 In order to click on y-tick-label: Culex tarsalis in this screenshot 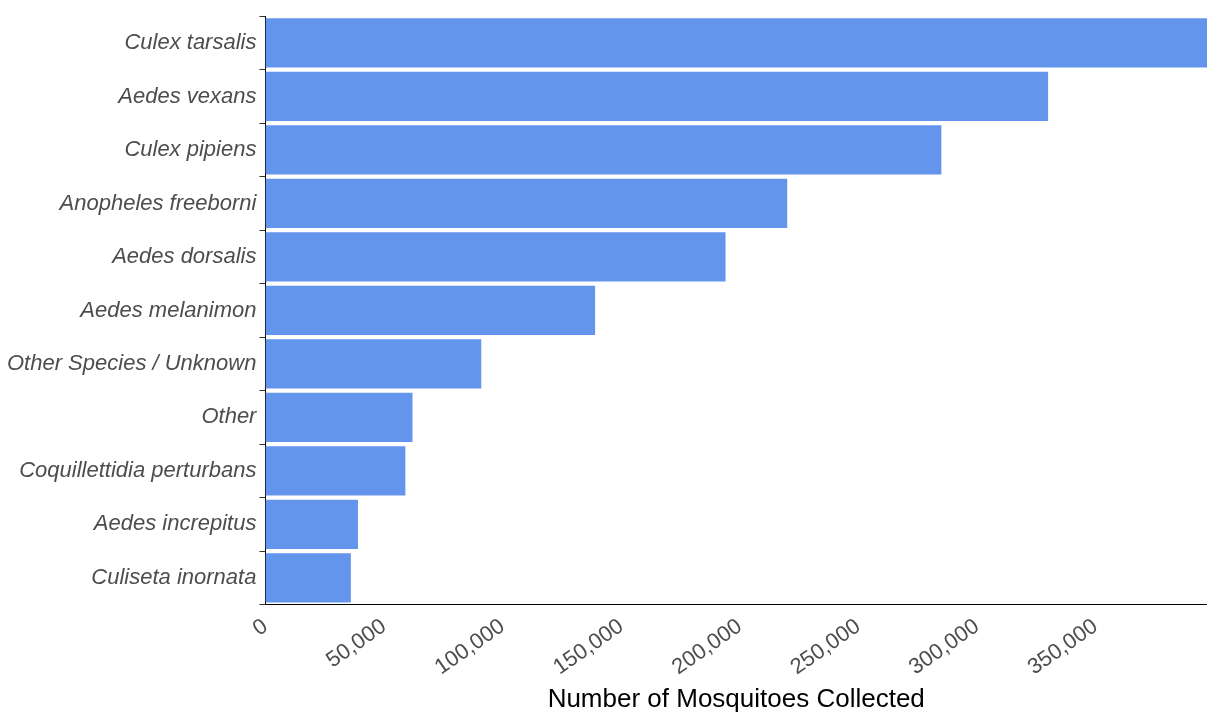, I will do `click(190, 42)`.